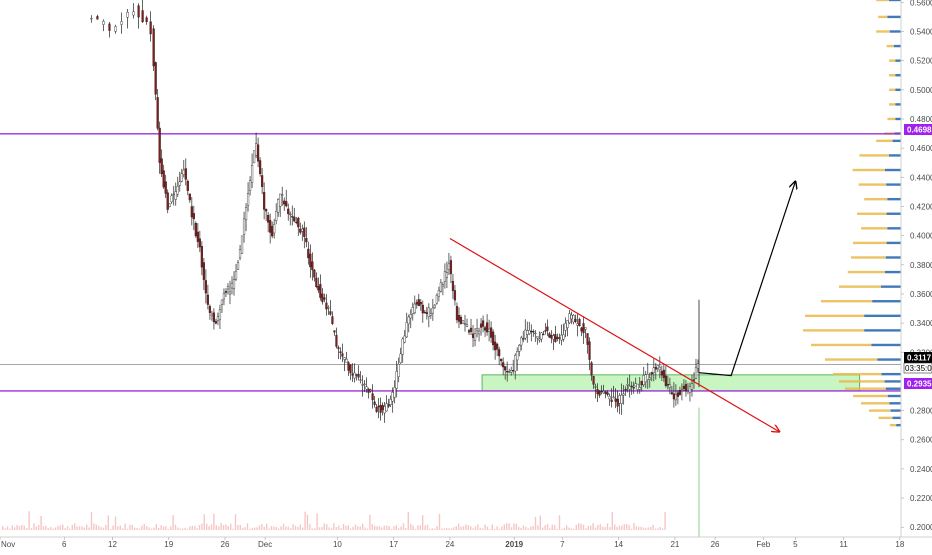  Describe the element at coordinates (921, 527) in the screenshot. I see `price-tick-label: 0.2000` at that location.